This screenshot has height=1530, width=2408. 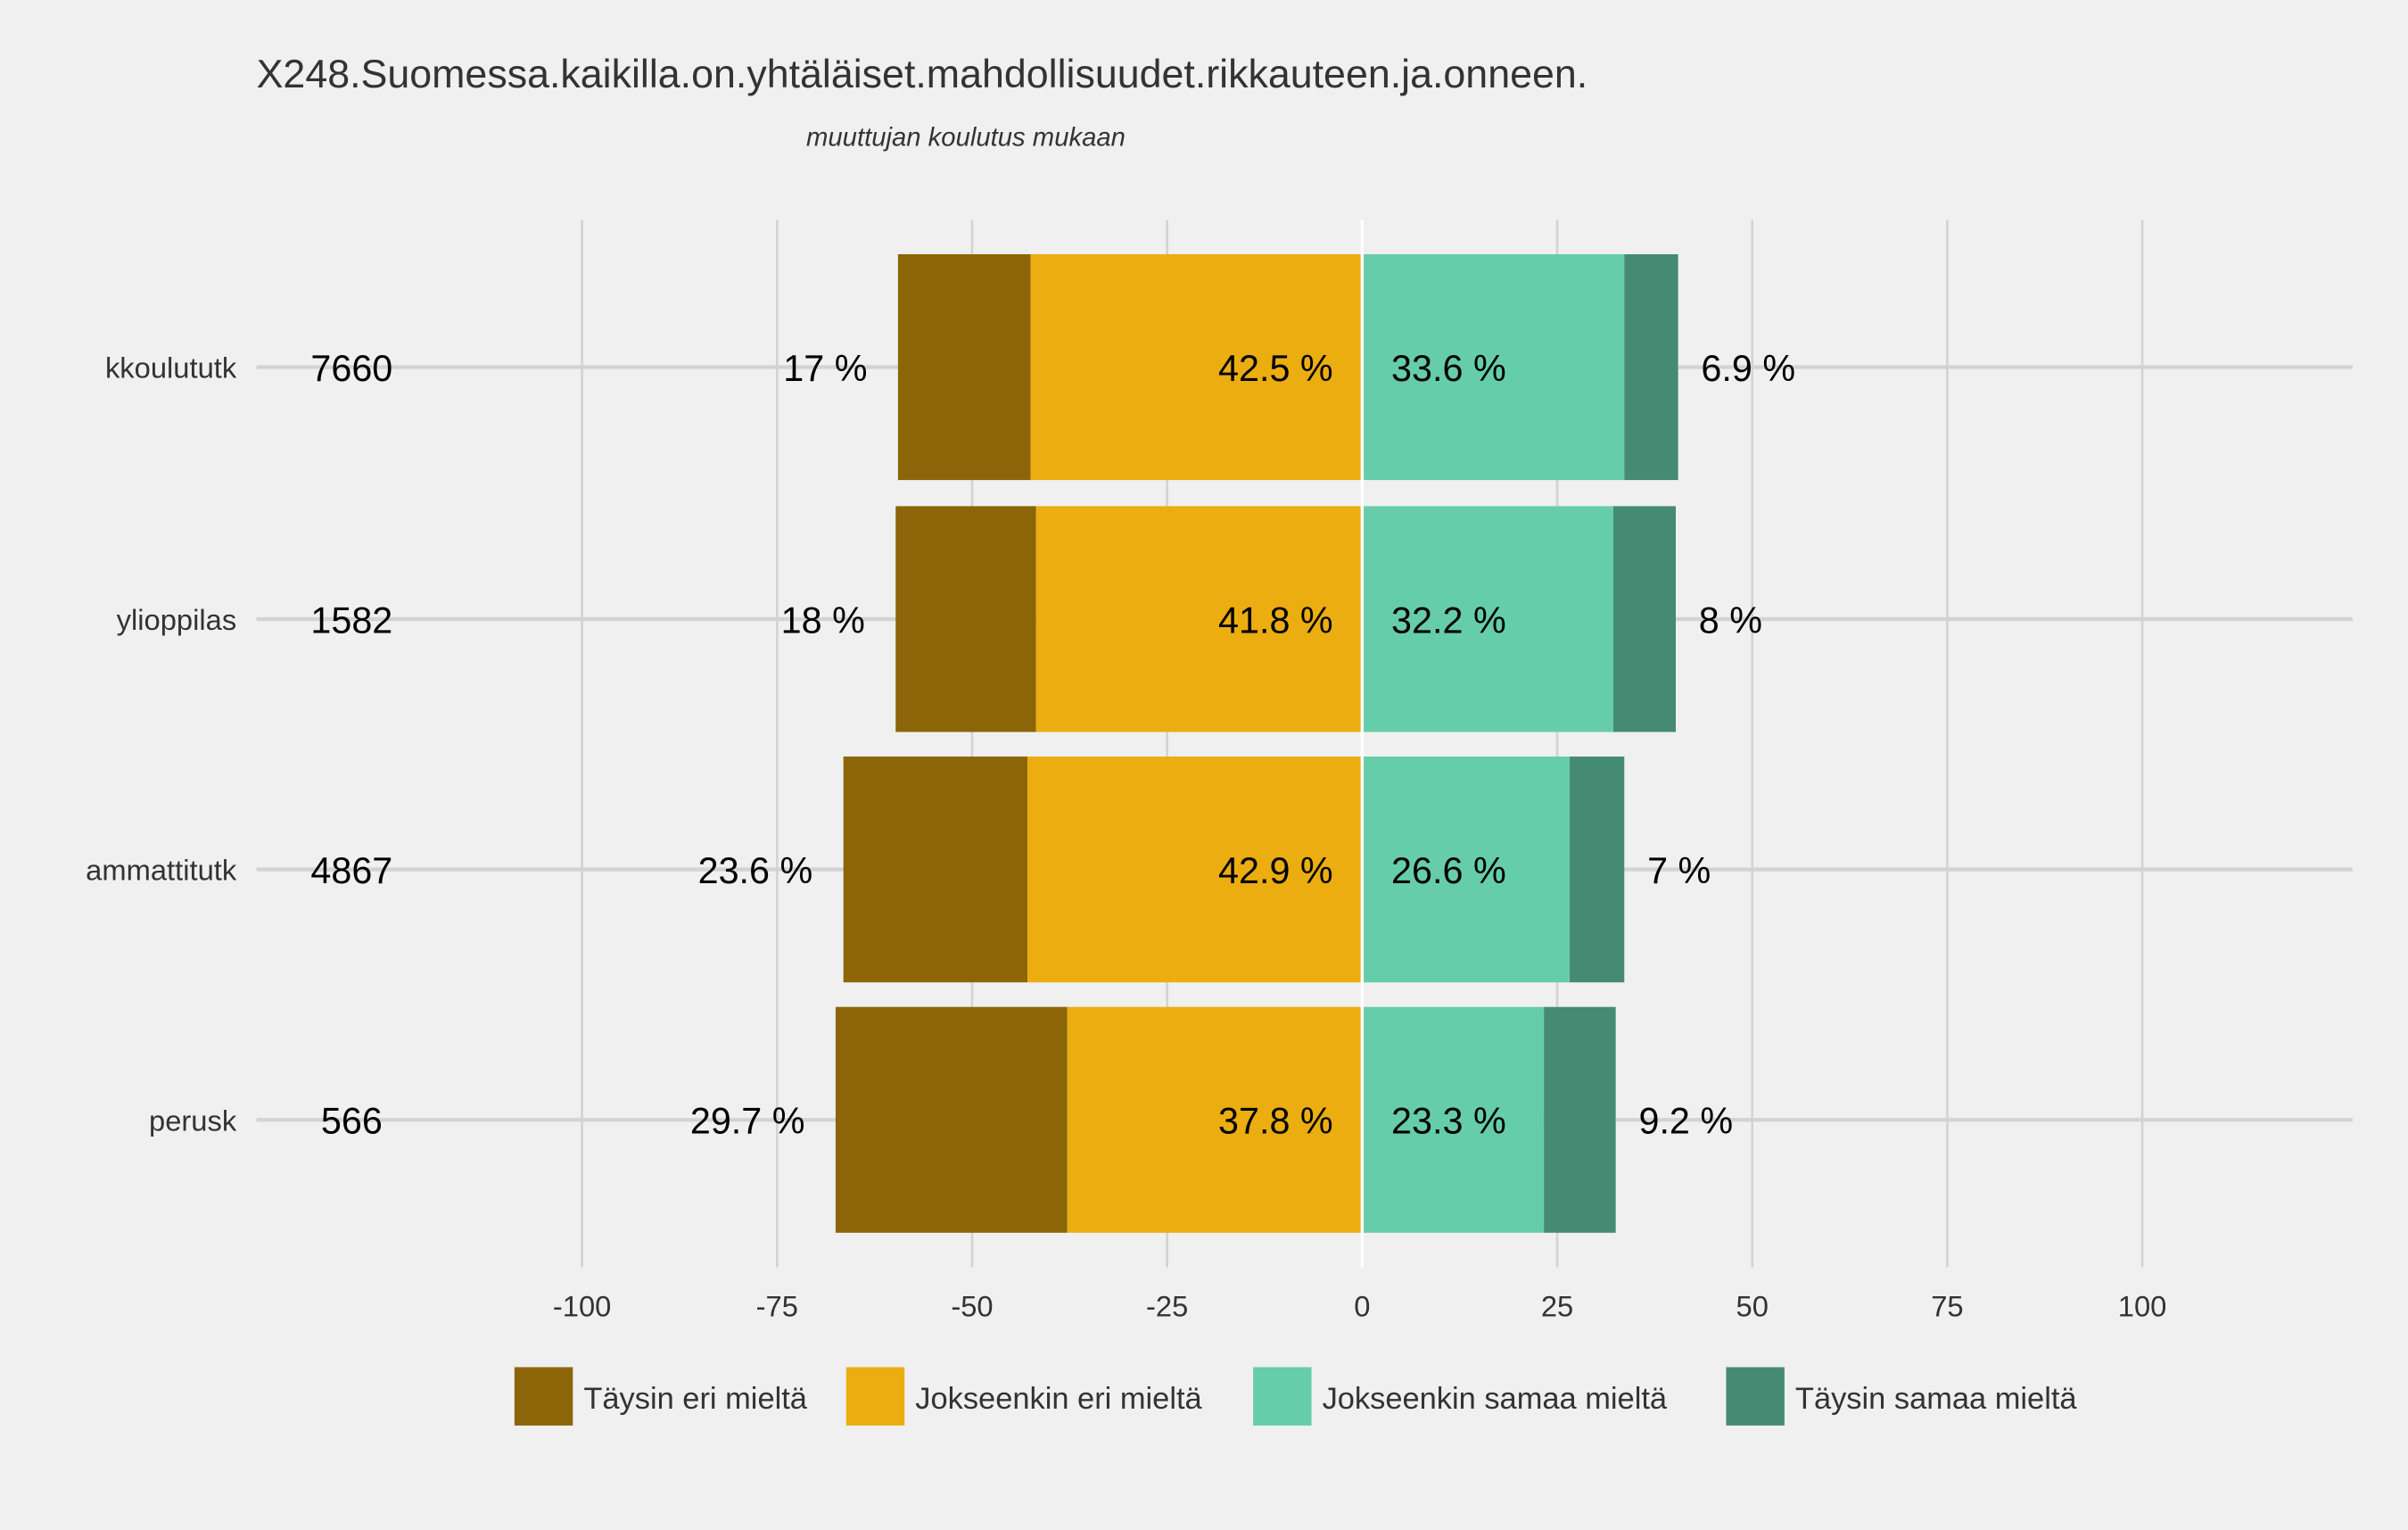 What do you see at coordinates (2142, 1306) in the screenshot?
I see `x-tick-label: 100` at bounding box center [2142, 1306].